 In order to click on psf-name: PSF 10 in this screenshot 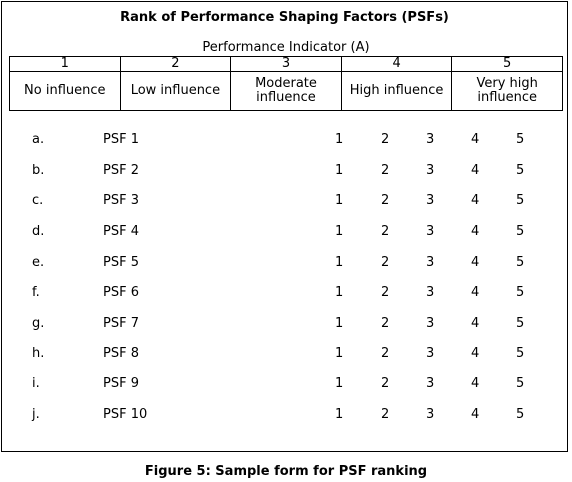, I will do `click(125, 414)`.